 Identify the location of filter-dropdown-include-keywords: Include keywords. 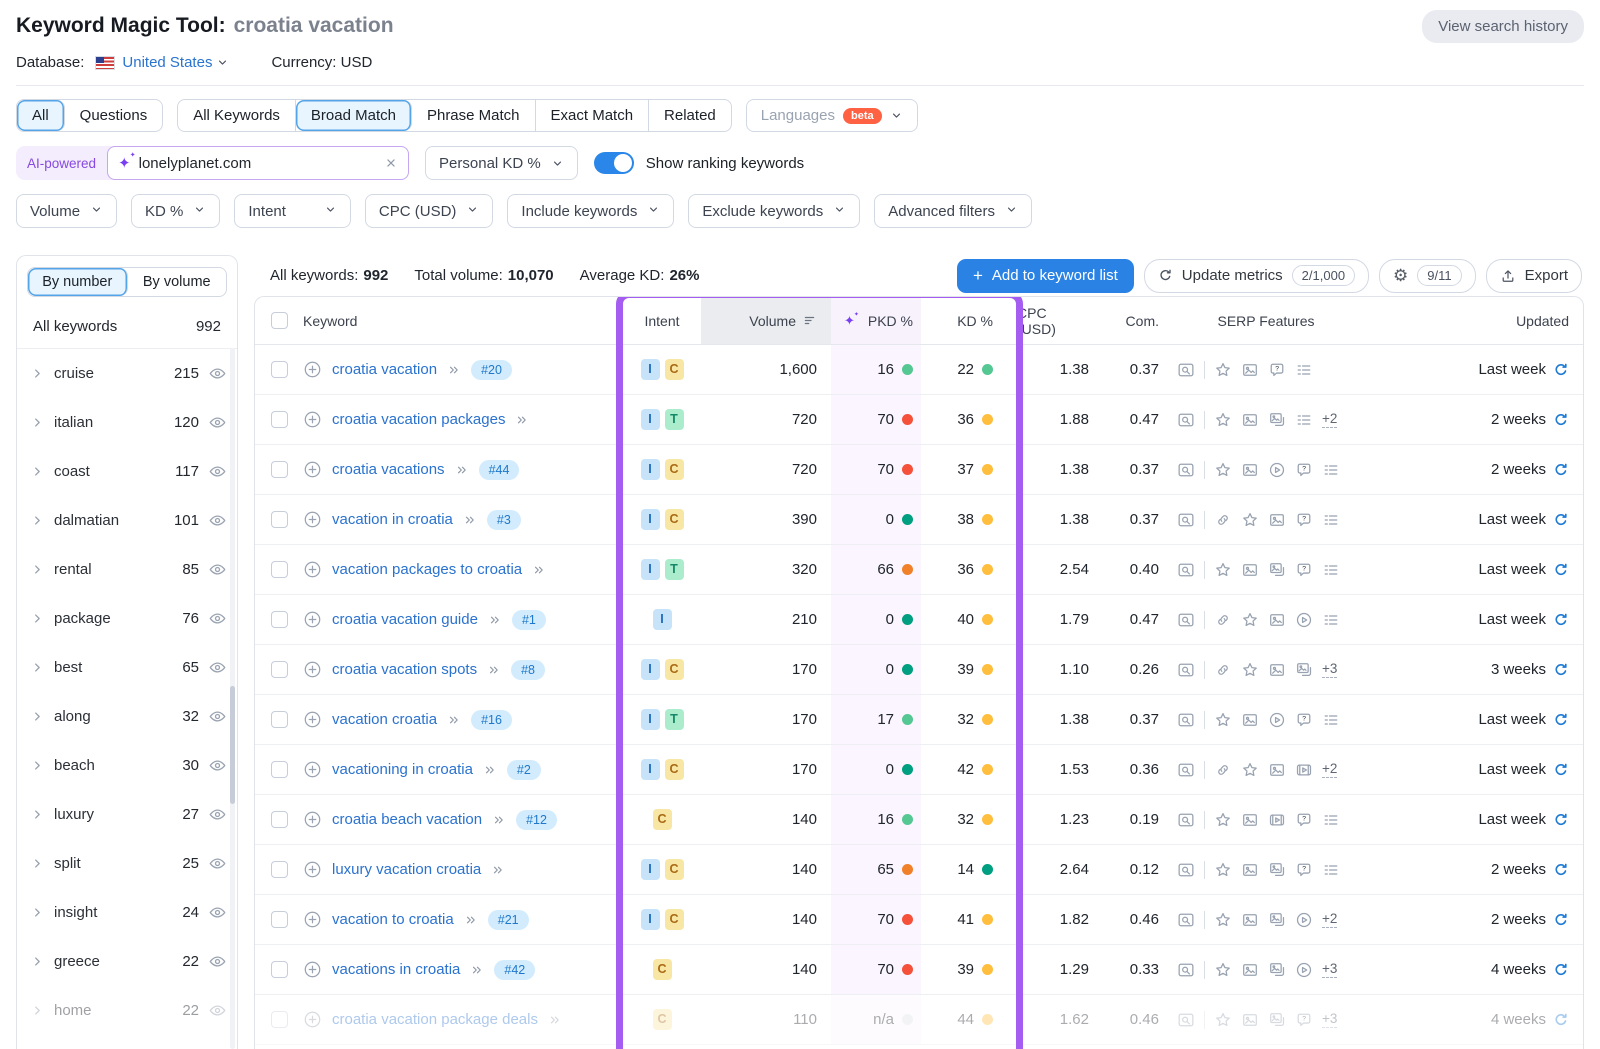
(591, 211).